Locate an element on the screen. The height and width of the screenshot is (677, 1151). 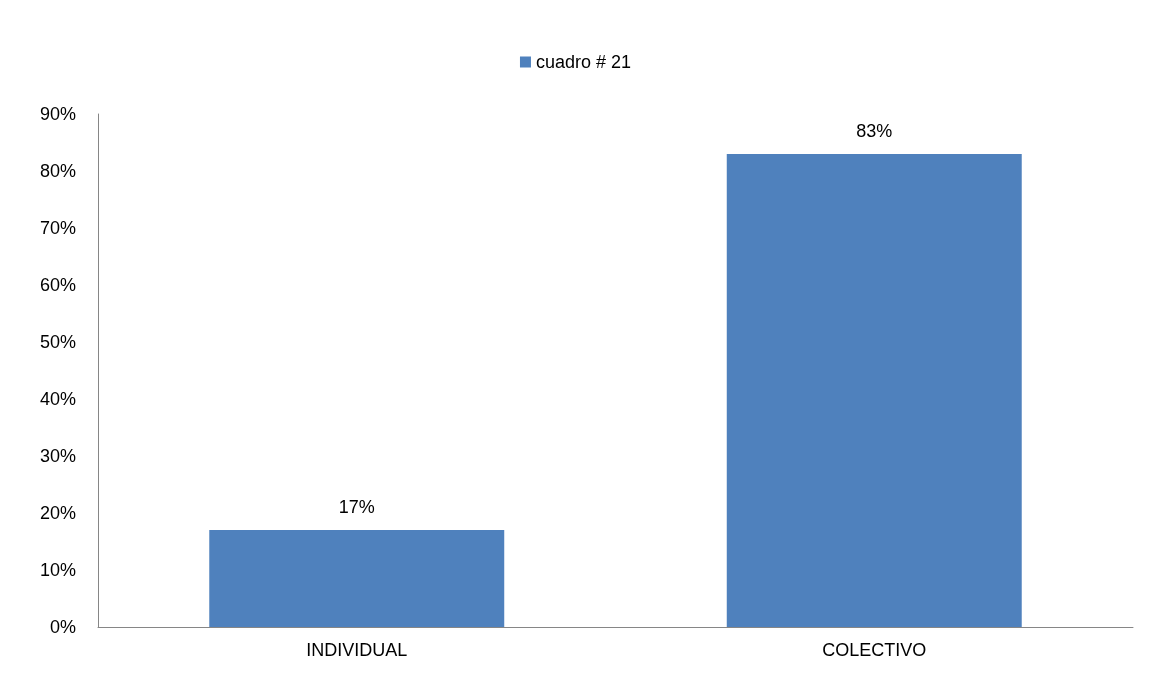
y-tick-label: 20% is located at coordinates (57, 513).